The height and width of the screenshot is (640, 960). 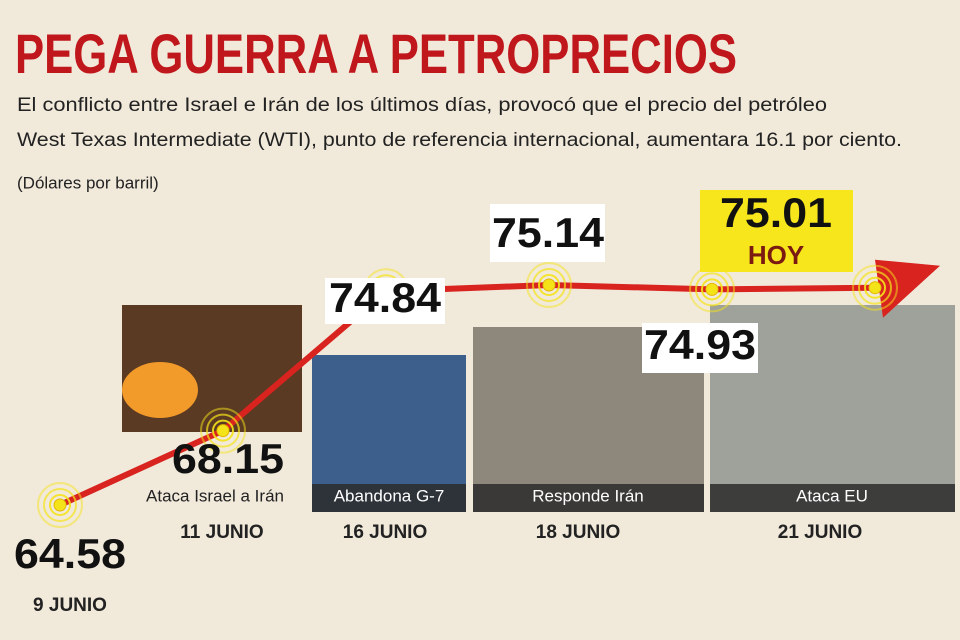 What do you see at coordinates (776, 255) in the screenshot?
I see `today-label: HOY` at bounding box center [776, 255].